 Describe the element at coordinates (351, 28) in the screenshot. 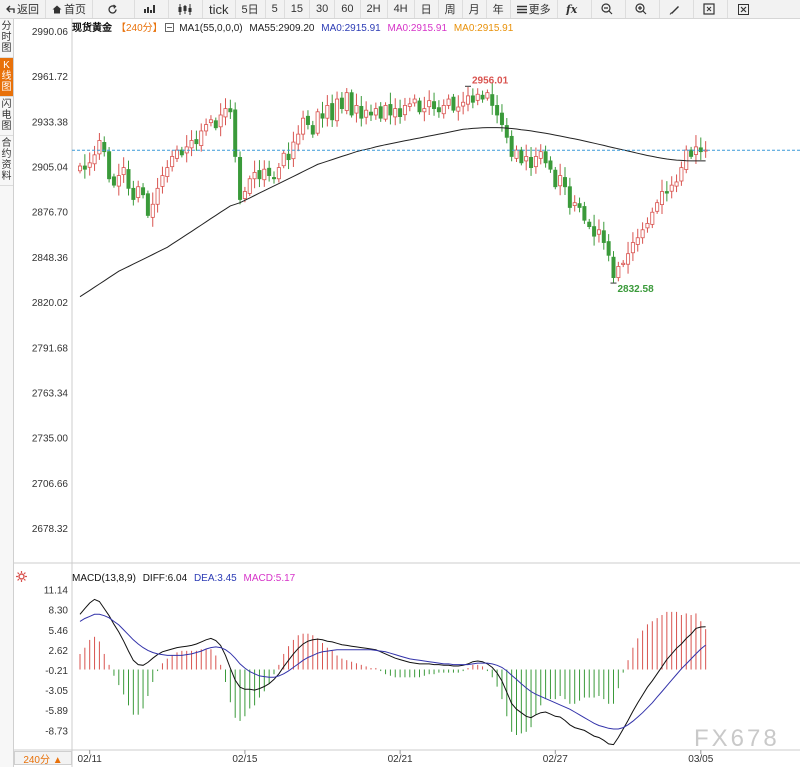

I see `ma0-value-a: MA0:2915.91` at that location.